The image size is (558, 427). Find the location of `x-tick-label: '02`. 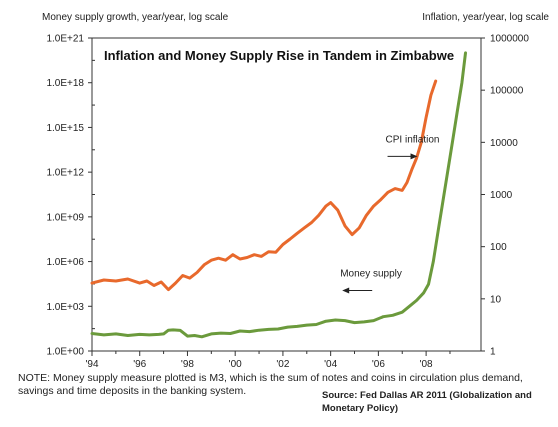

x-tick-label: '02 is located at coordinates (282, 364).